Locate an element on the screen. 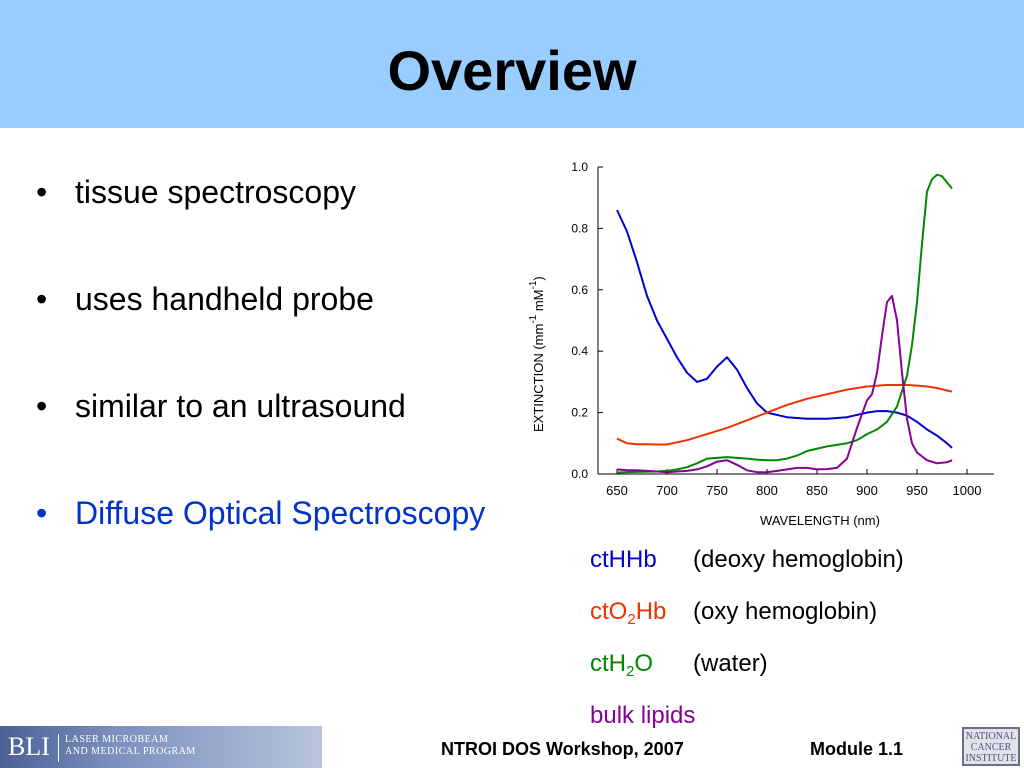  x-tick-label: 950 is located at coordinates (917, 490).